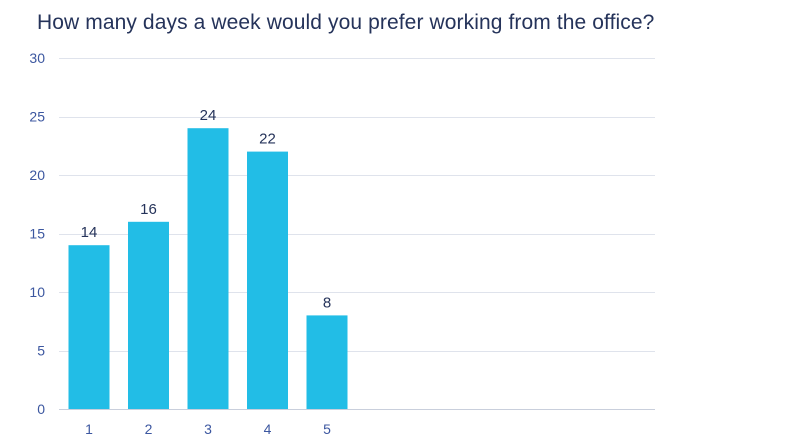 The height and width of the screenshot is (442, 804). What do you see at coordinates (37, 58) in the screenshot?
I see `y-tick-label: 30` at bounding box center [37, 58].